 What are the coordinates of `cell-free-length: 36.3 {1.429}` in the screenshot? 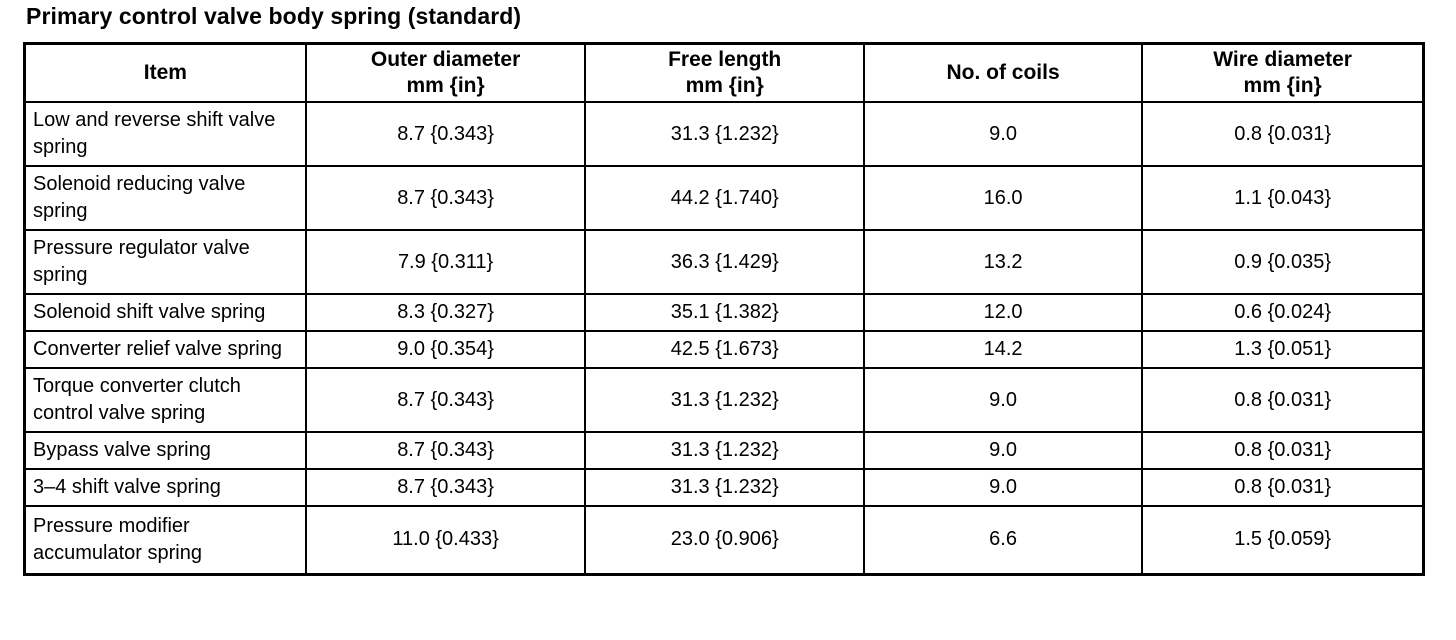 It's located at (724, 262).